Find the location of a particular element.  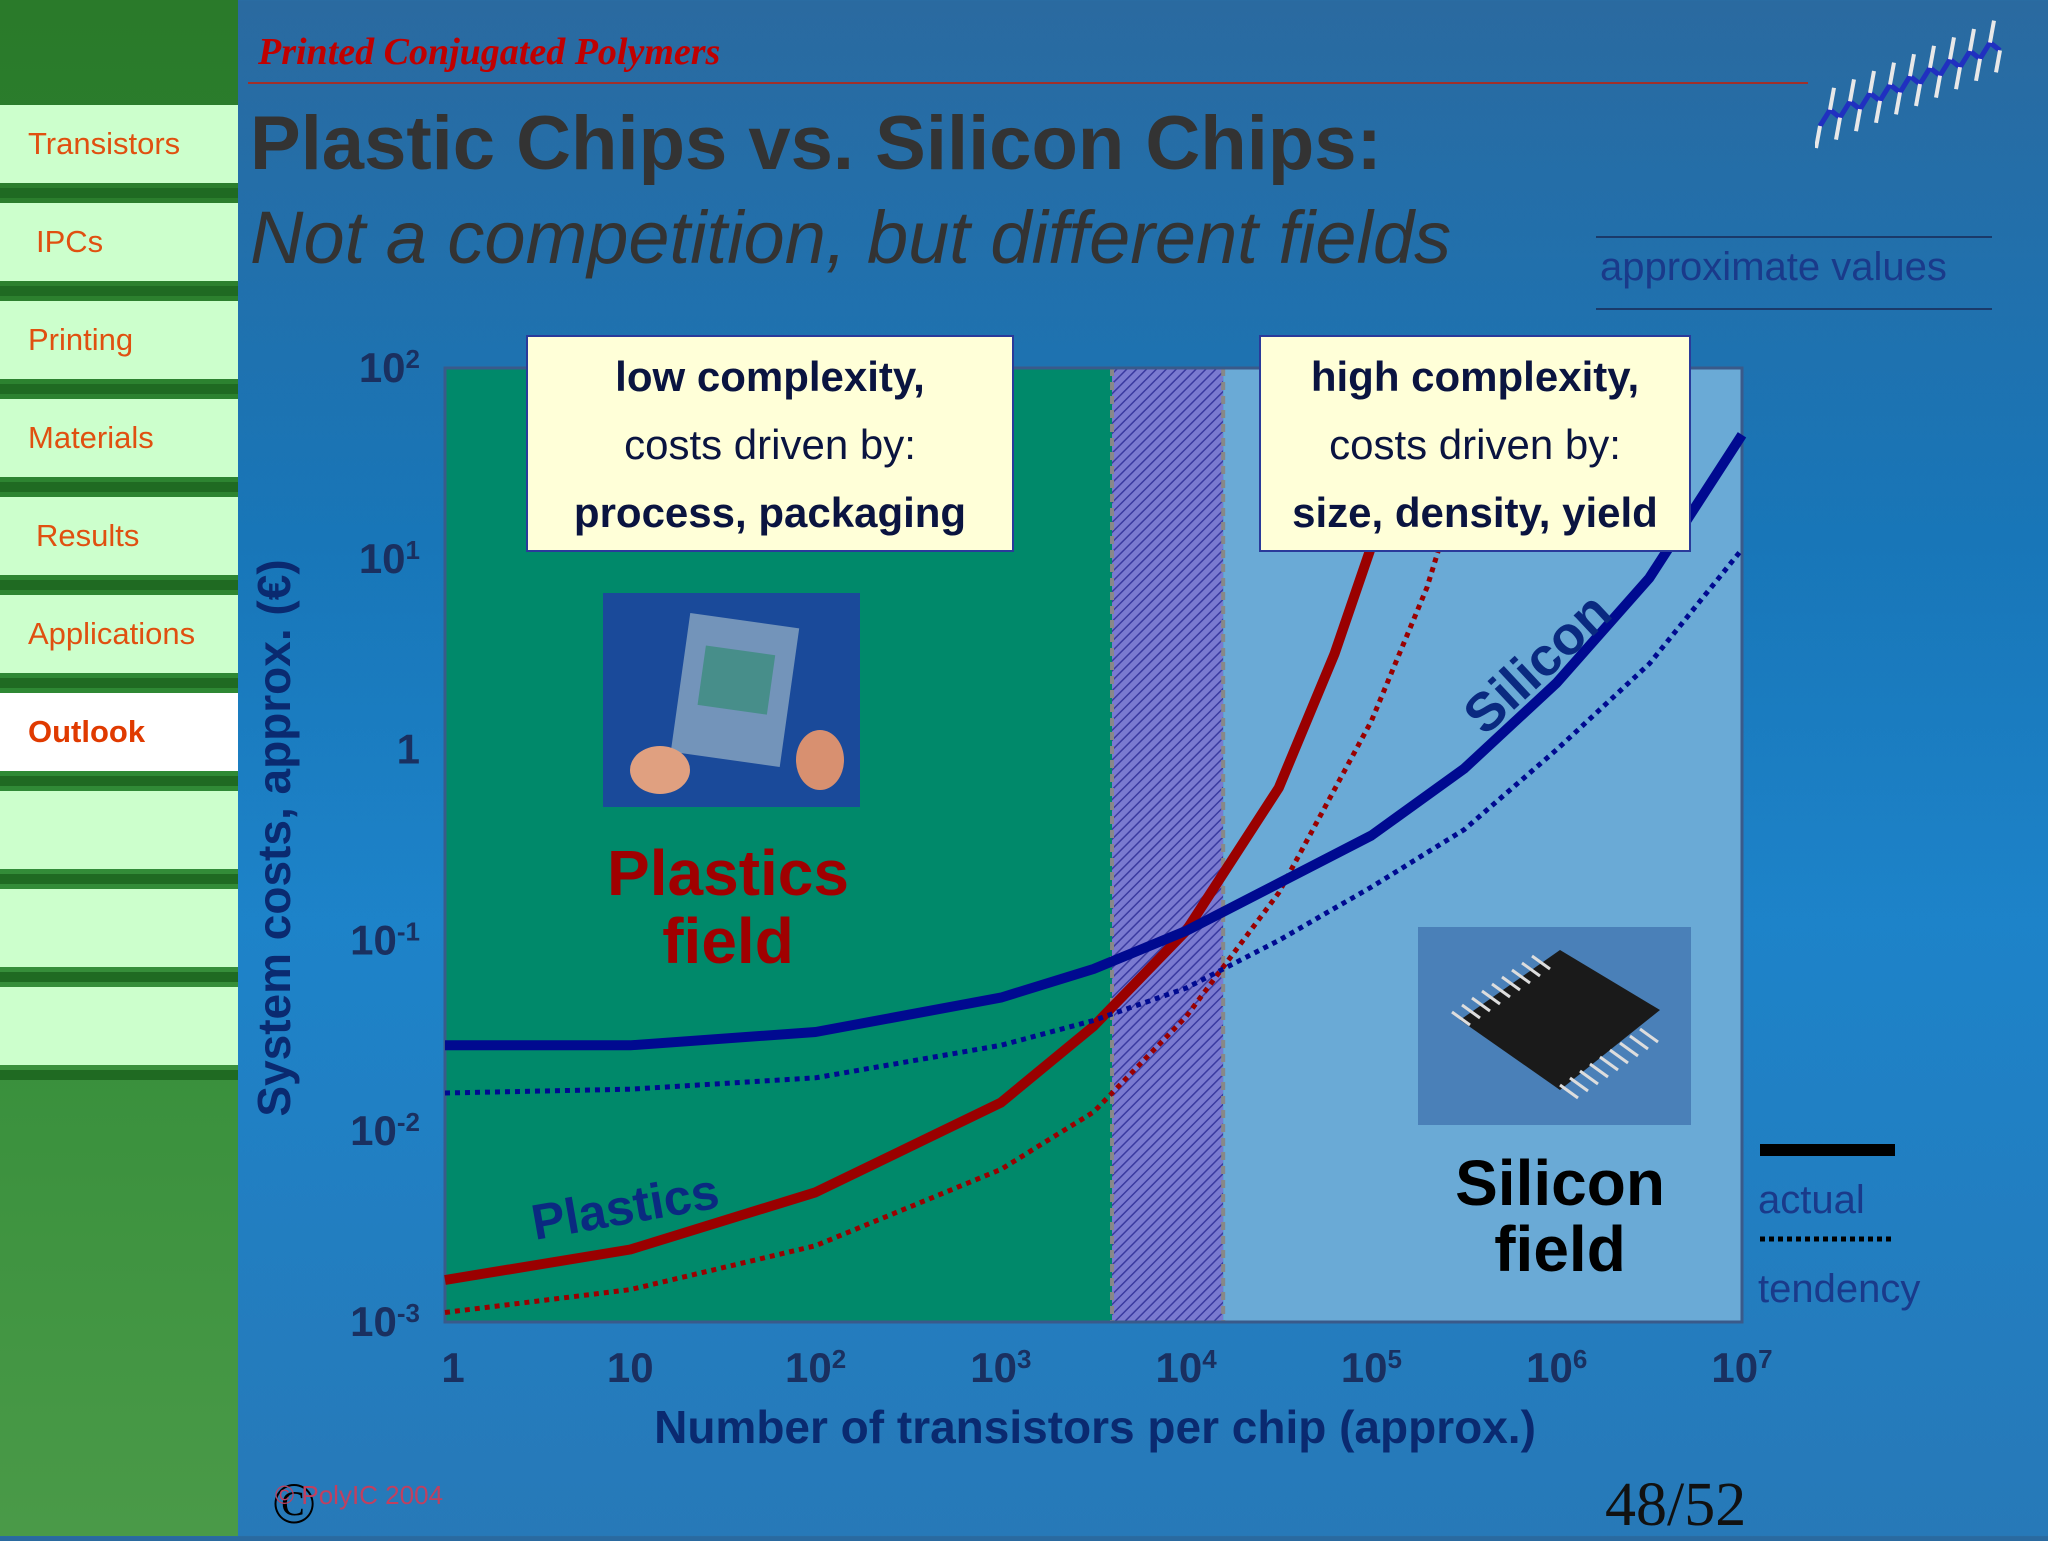

sidebar-item-results: Results is located at coordinates (119, 536).